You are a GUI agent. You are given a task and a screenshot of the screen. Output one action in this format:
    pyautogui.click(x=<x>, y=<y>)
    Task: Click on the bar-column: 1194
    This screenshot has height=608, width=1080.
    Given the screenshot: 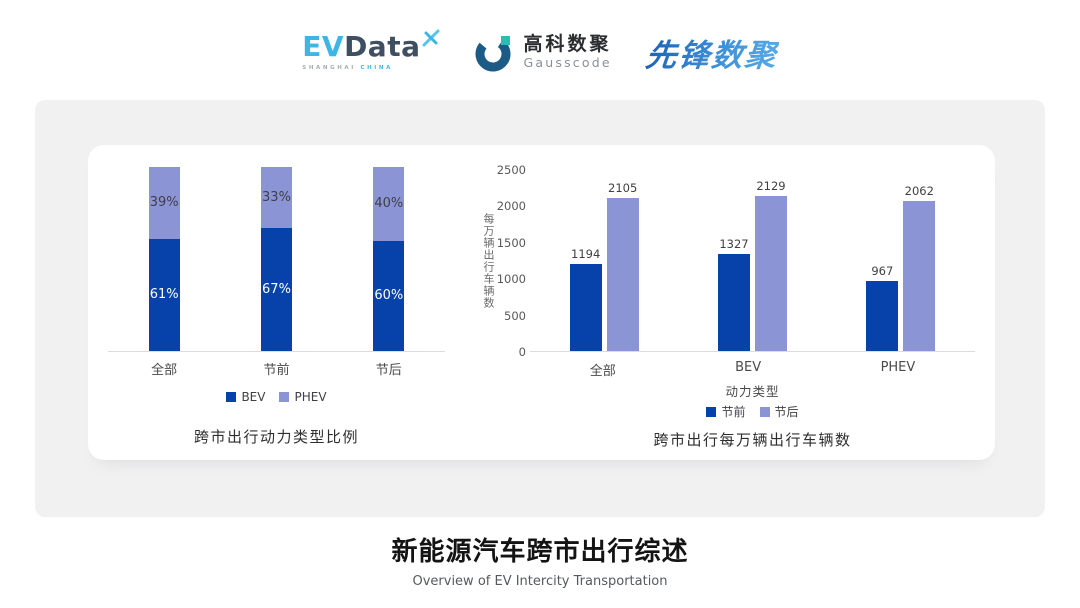 What is the action you would take?
    pyautogui.click(x=585, y=299)
    